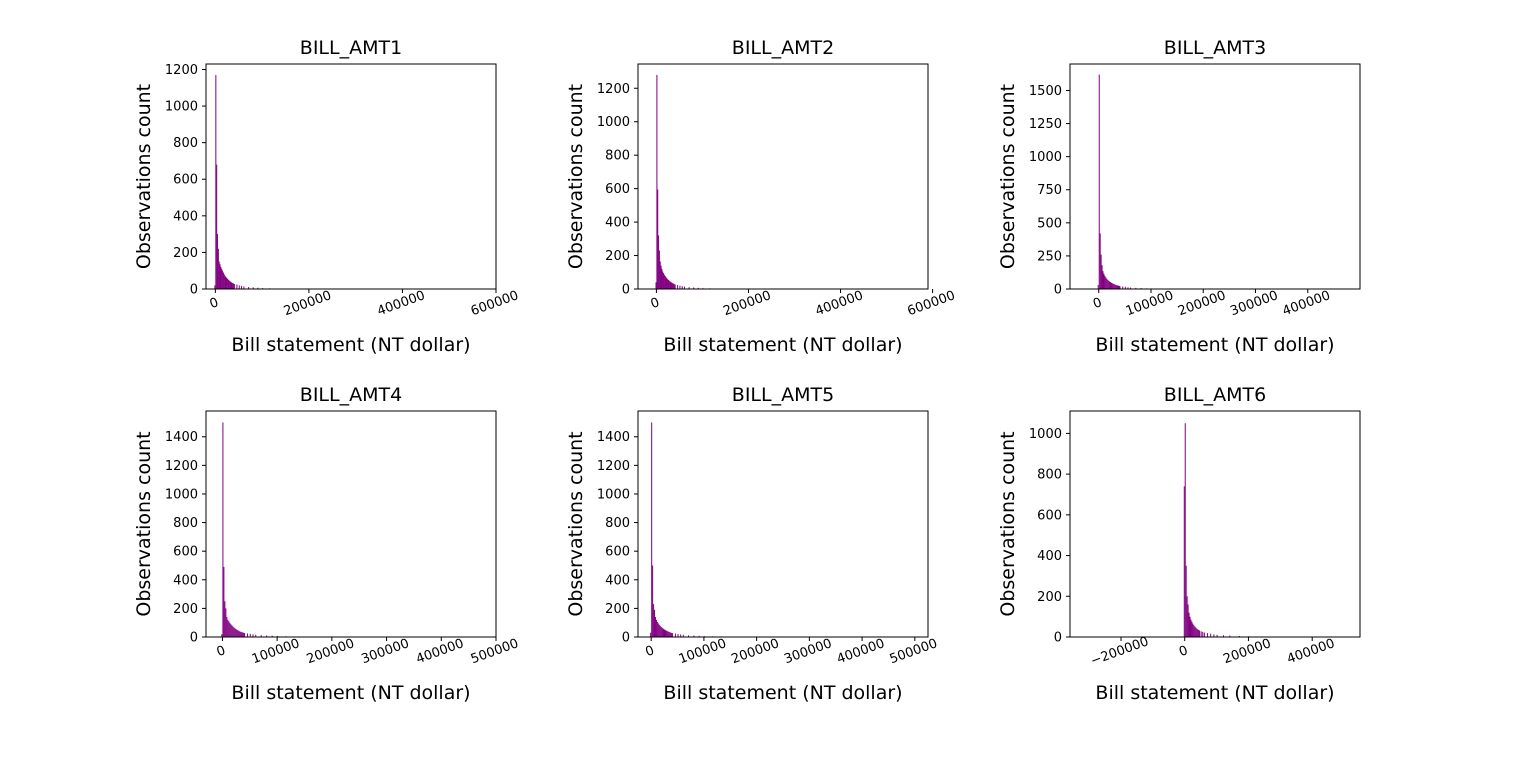 The width and height of the screenshot is (1536, 767). Describe the element at coordinates (703, 651) in the screenshot. I see `x-tick-label: 100000` at that location.